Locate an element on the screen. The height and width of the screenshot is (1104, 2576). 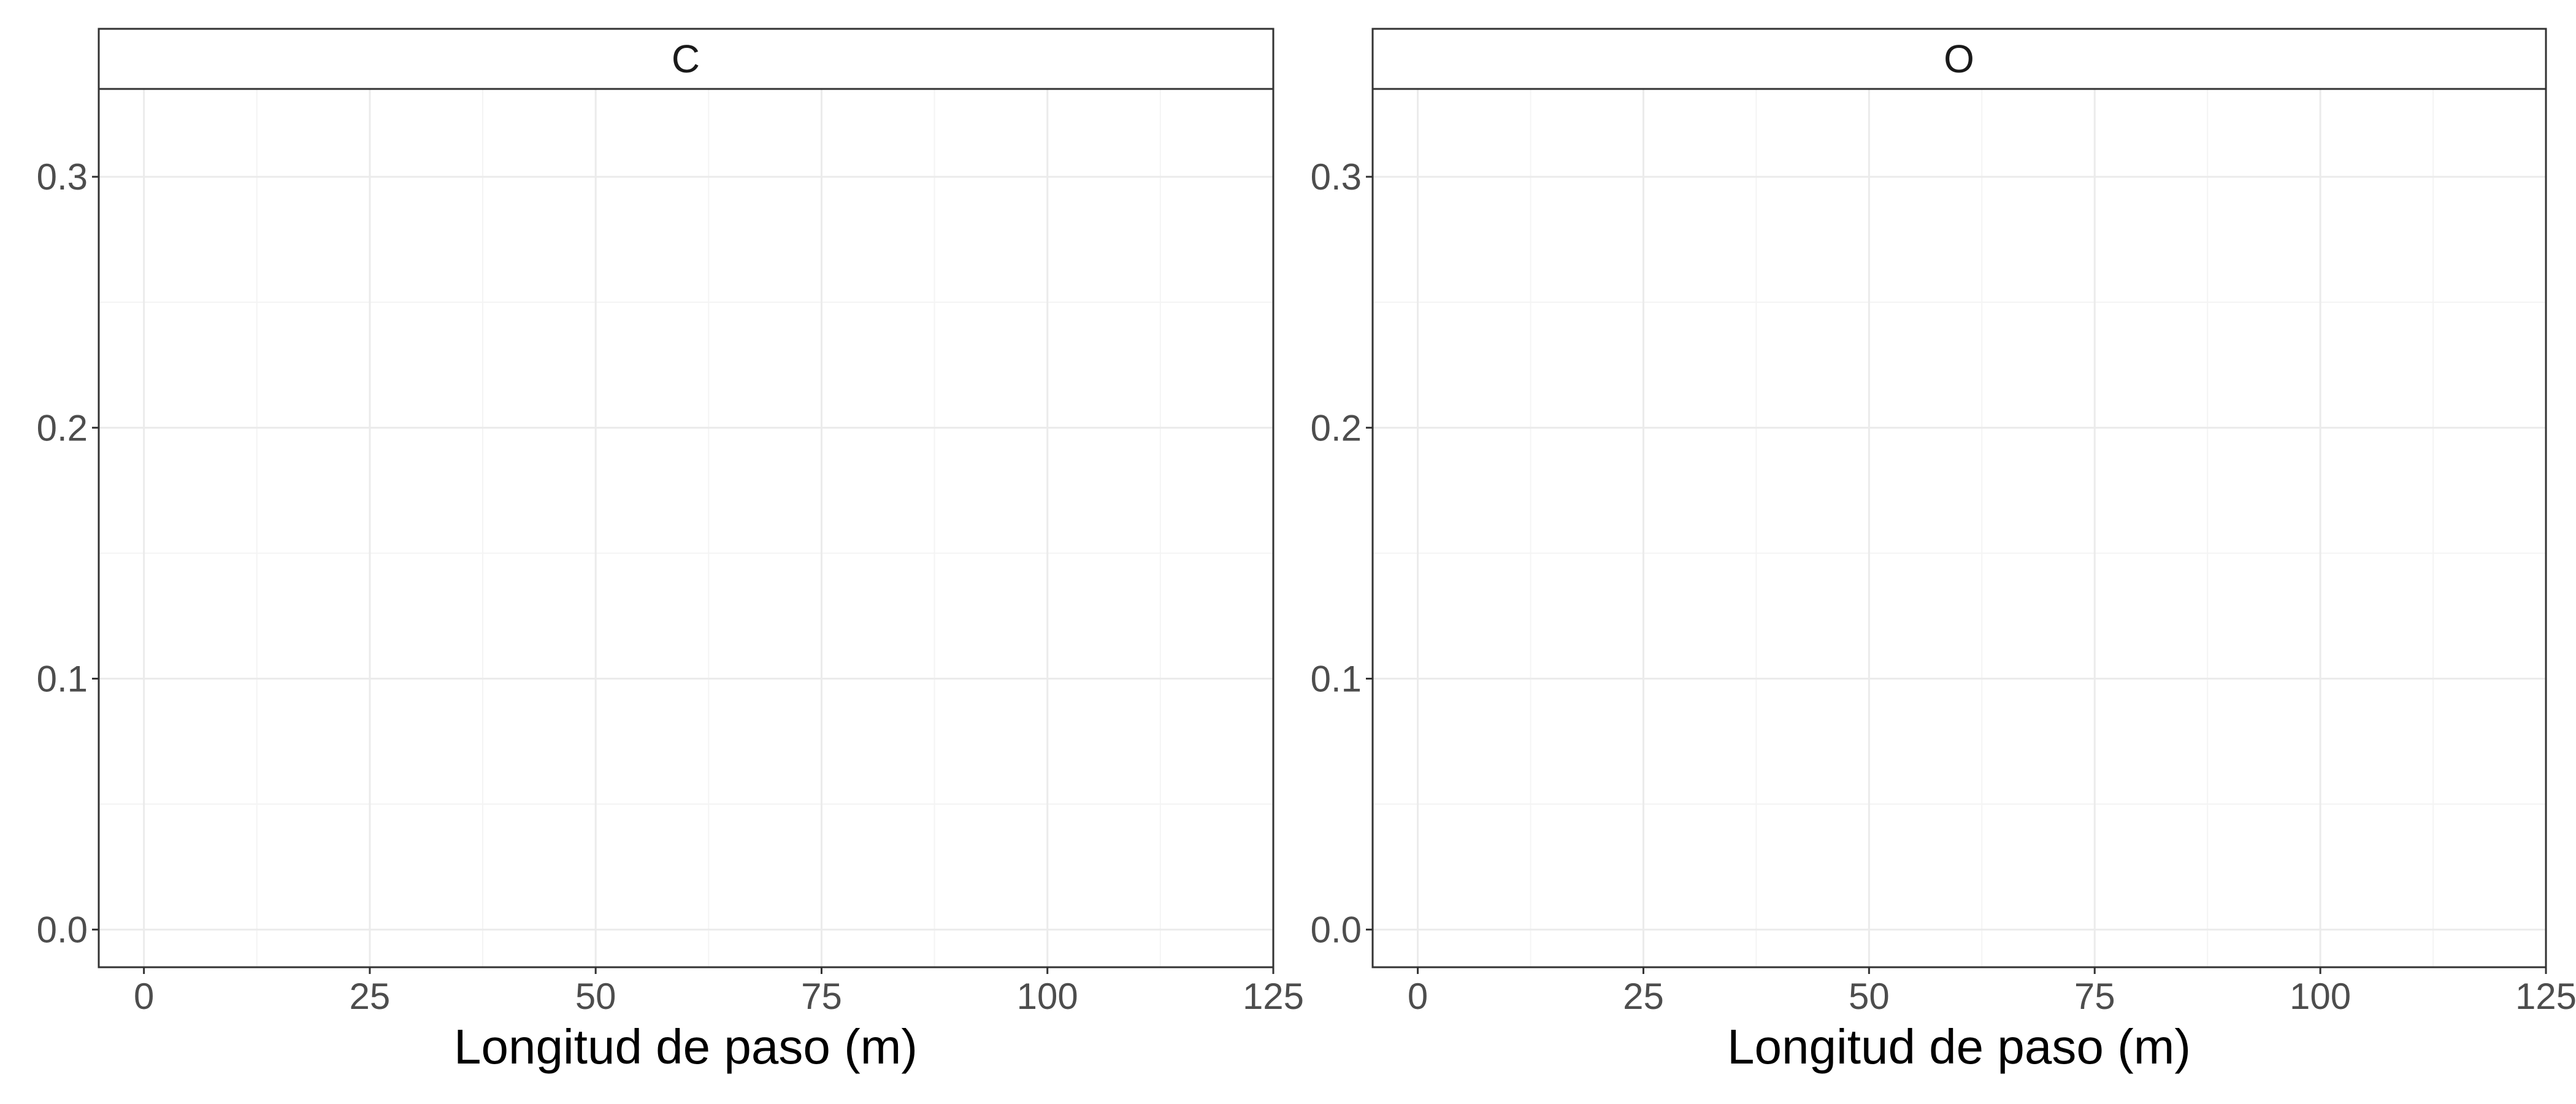
y-ticks-o: 0.0 0.1 0.2 0.3 is located at coordinates (1342, 553).